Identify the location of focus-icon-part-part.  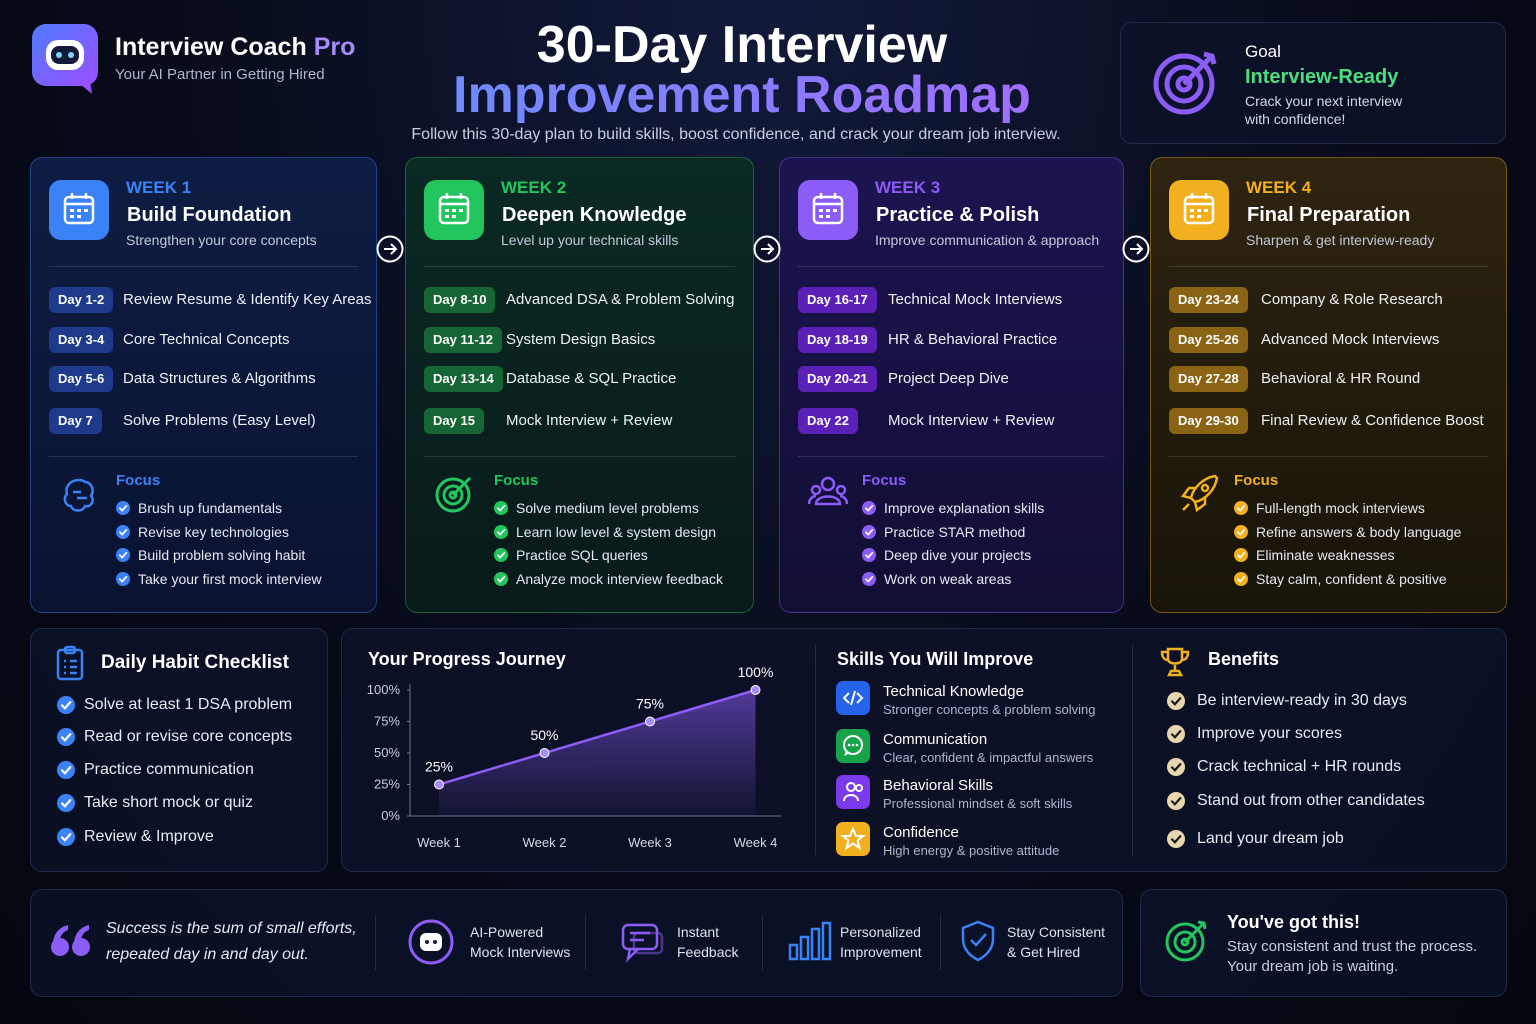
(453, 494).